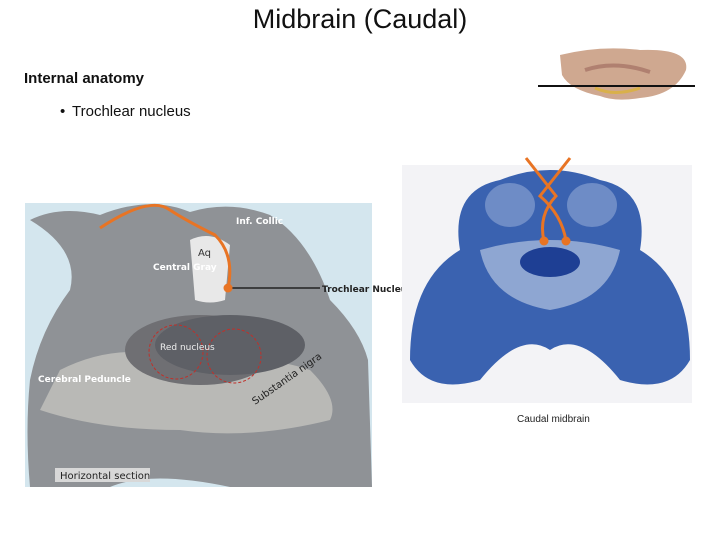  I want to click on slide-title: Midbrain (Caudal), so click(360, 19).